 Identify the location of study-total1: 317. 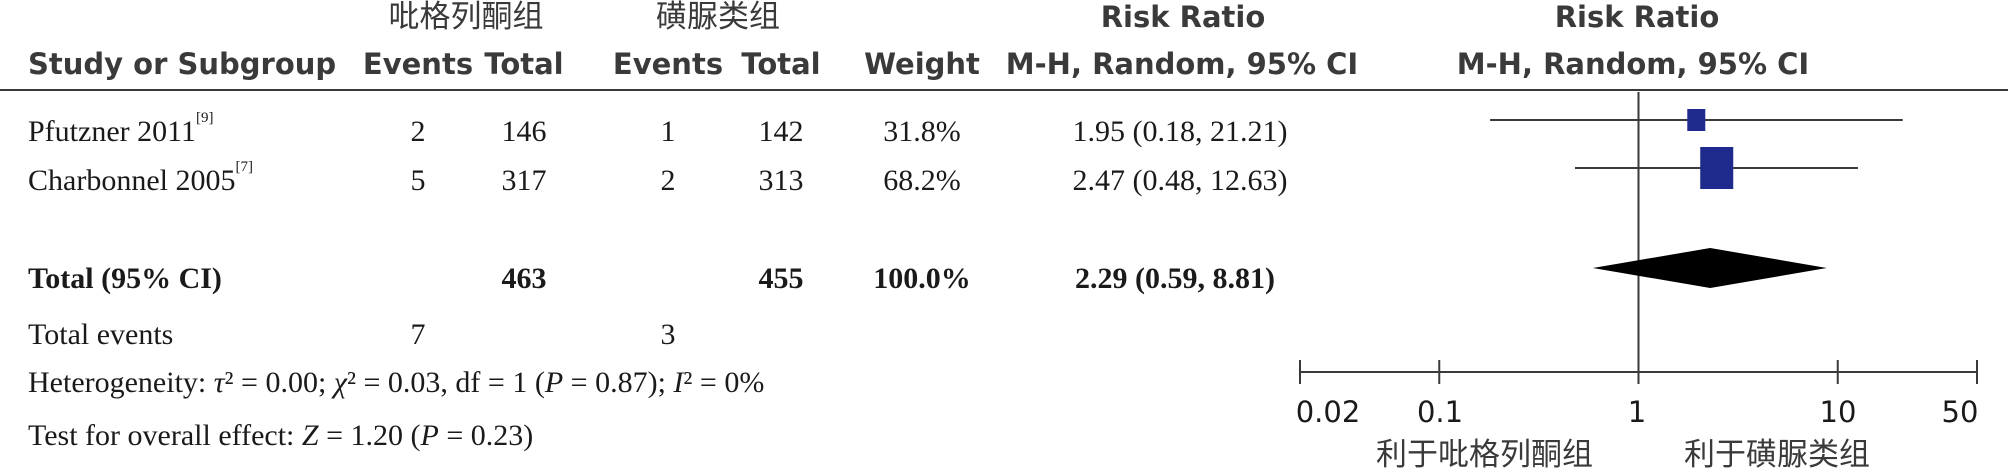
(524, 180).